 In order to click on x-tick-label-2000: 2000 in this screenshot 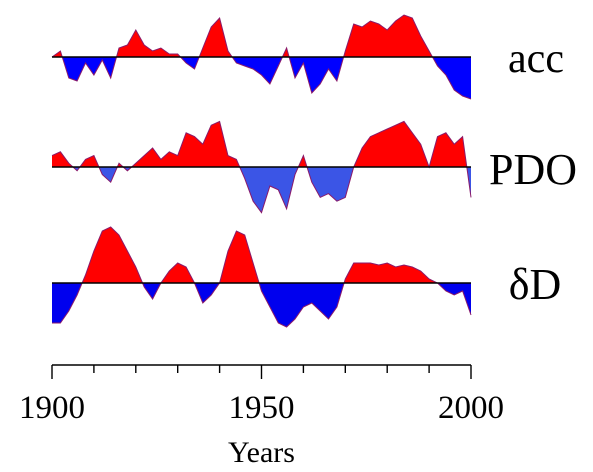, I will do `click(471, 408)`.